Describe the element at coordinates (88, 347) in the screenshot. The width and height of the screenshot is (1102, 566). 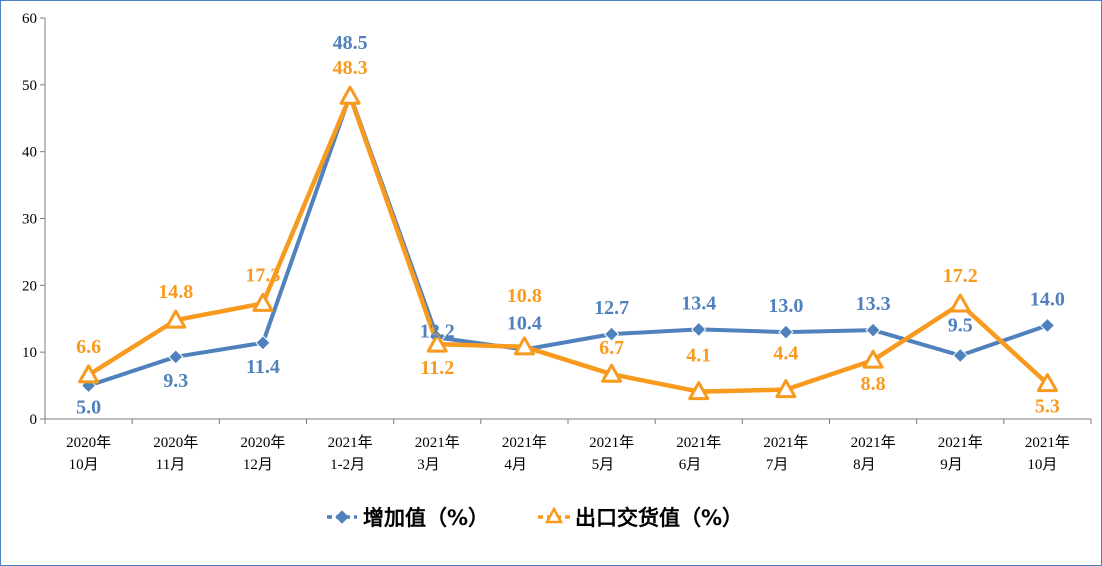
I see `data-label-series-2: 6.6` at that location.